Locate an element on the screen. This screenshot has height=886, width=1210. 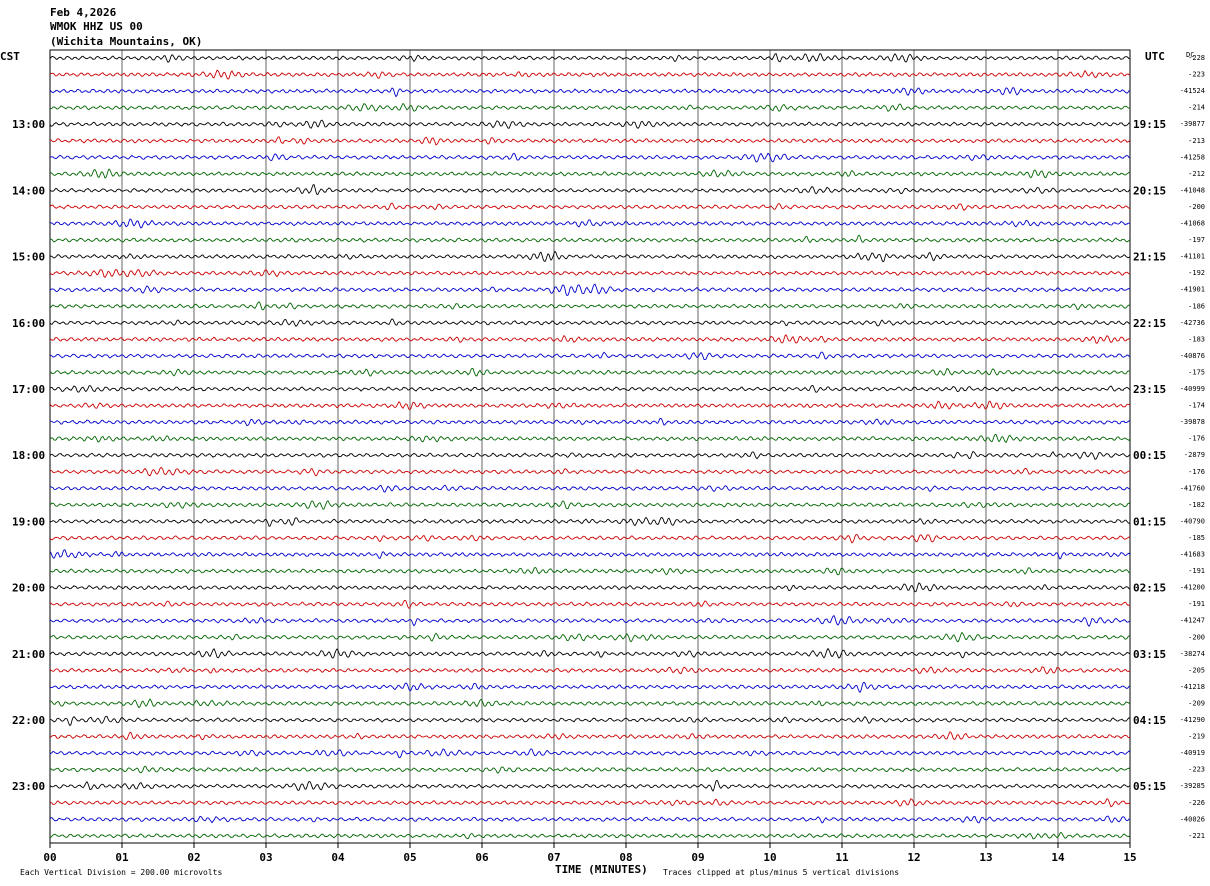
left-hour-label: 13:00 is located at coordinates (28, 124).